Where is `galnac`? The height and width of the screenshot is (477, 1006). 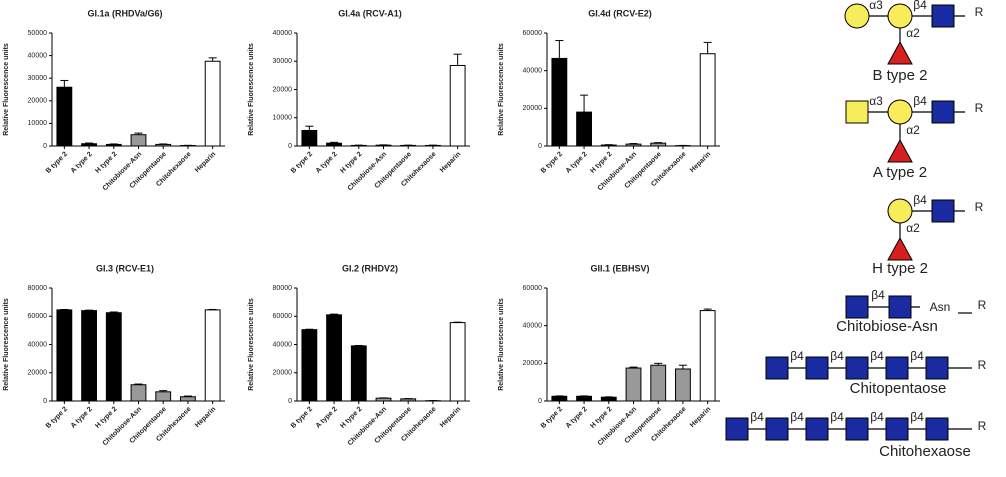
galnac is located at coordinates (857, 112).